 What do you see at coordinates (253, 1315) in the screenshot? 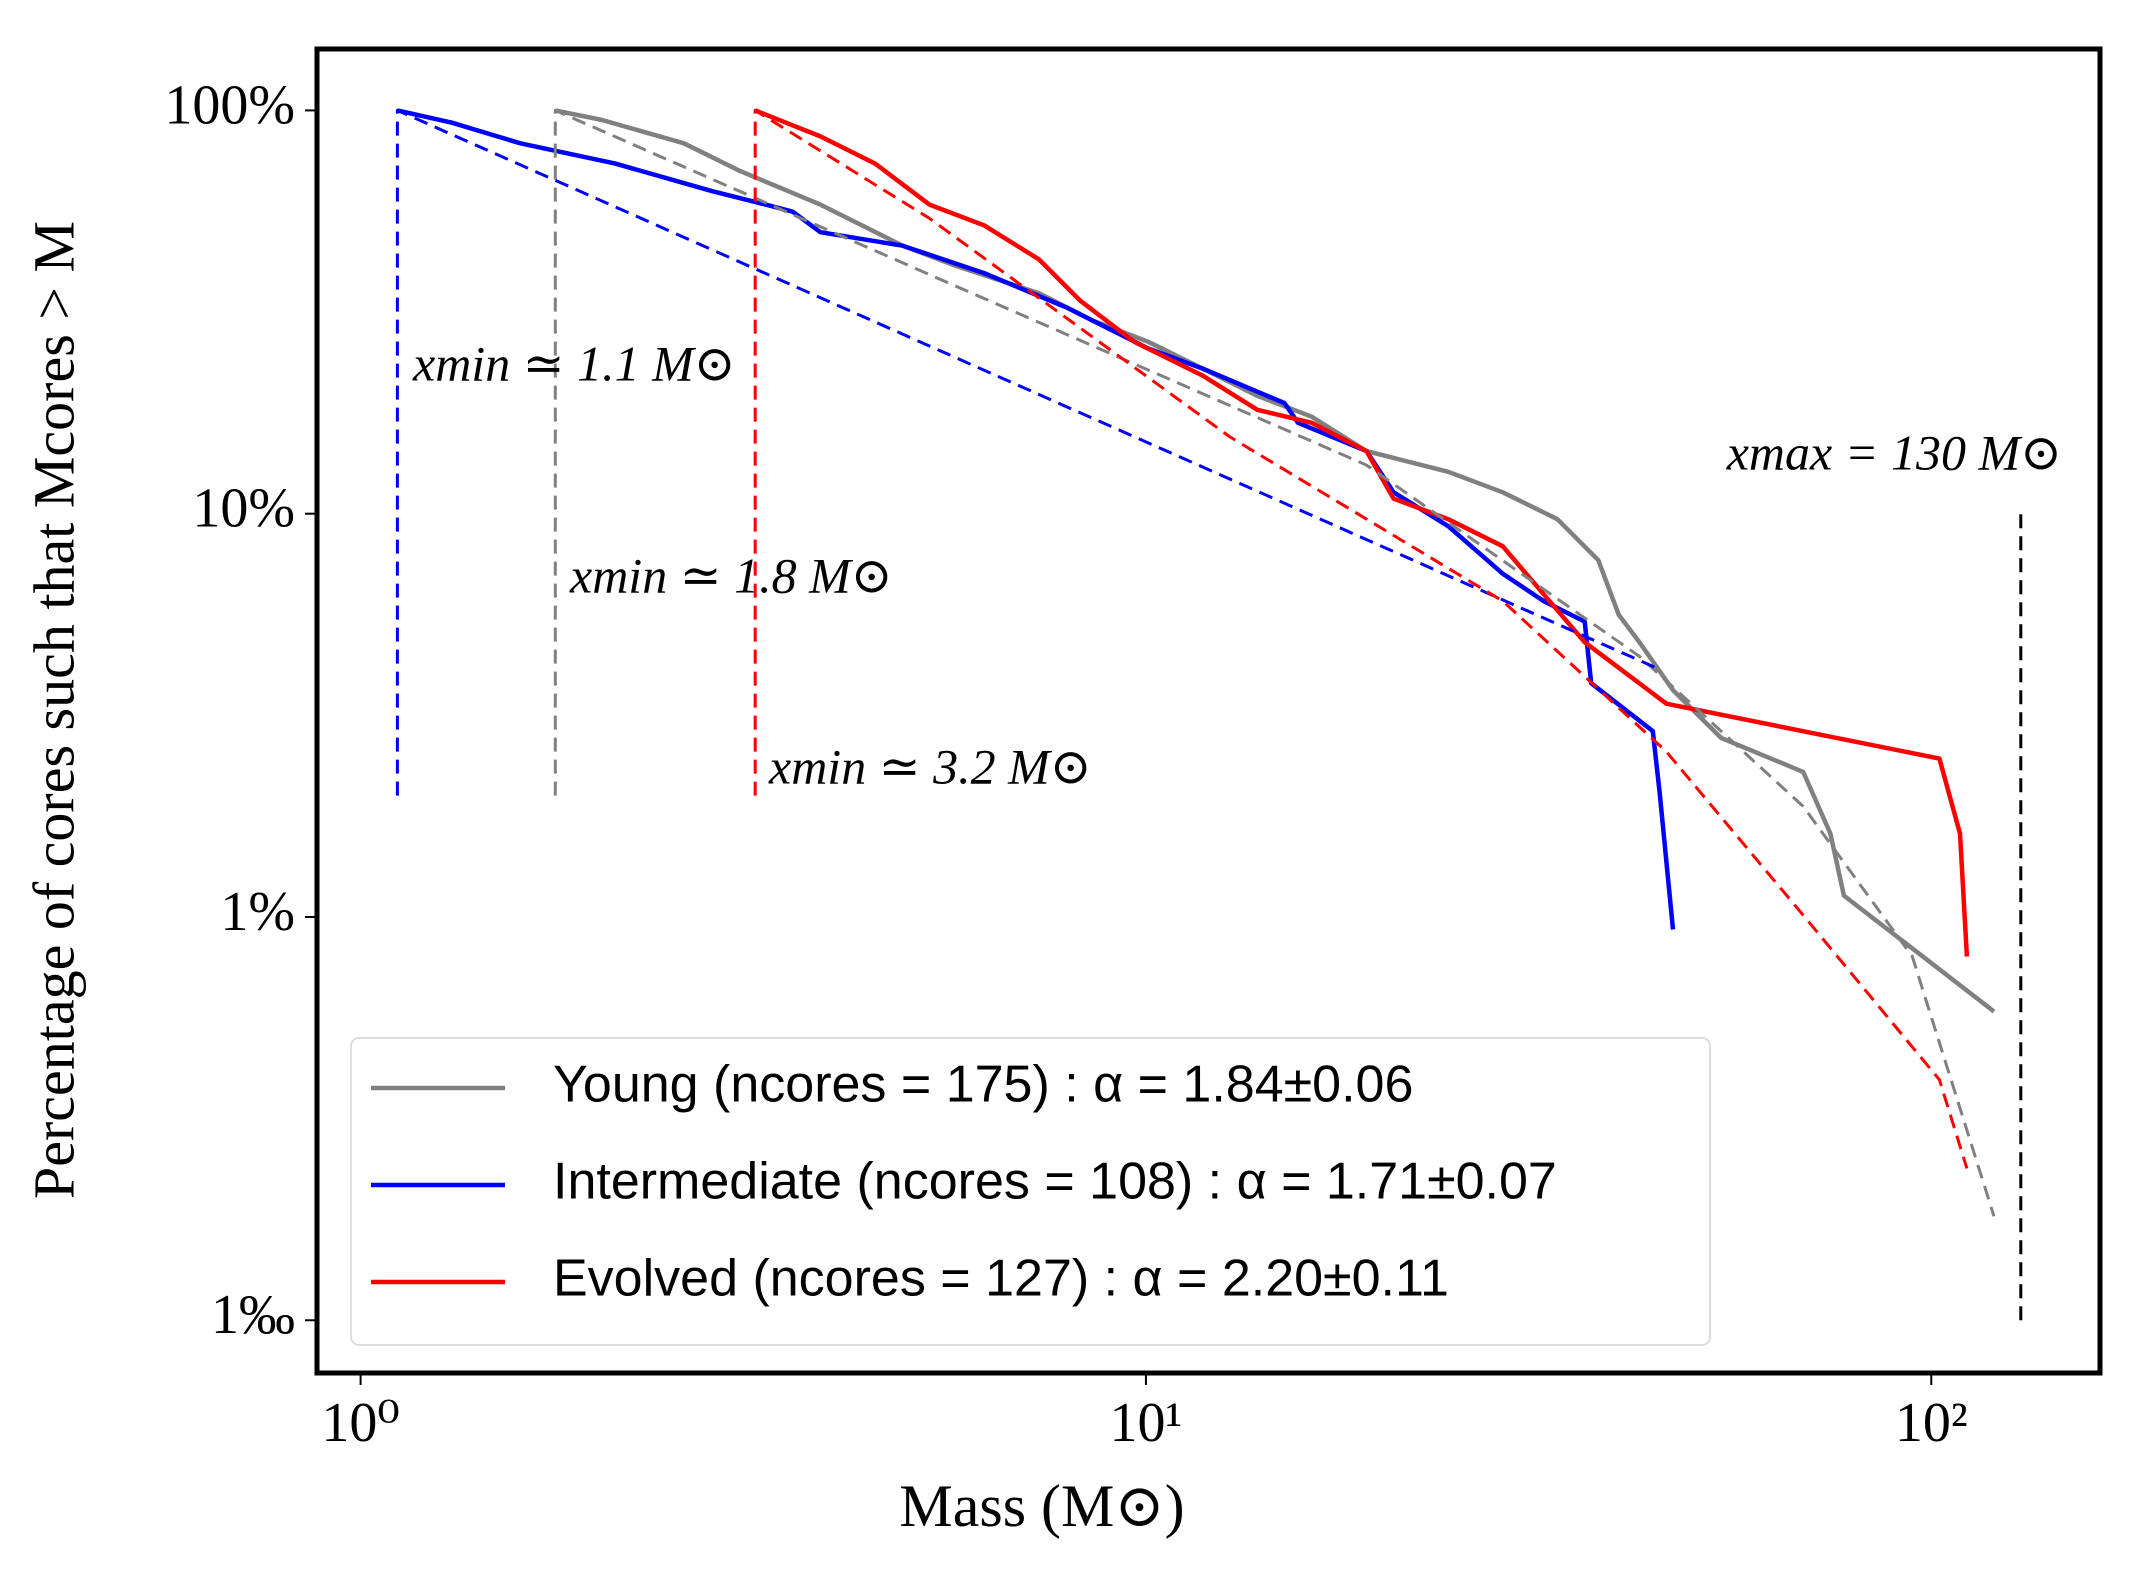
I see `y-tick-label: 1‰` at bounding box center [253, 1315].